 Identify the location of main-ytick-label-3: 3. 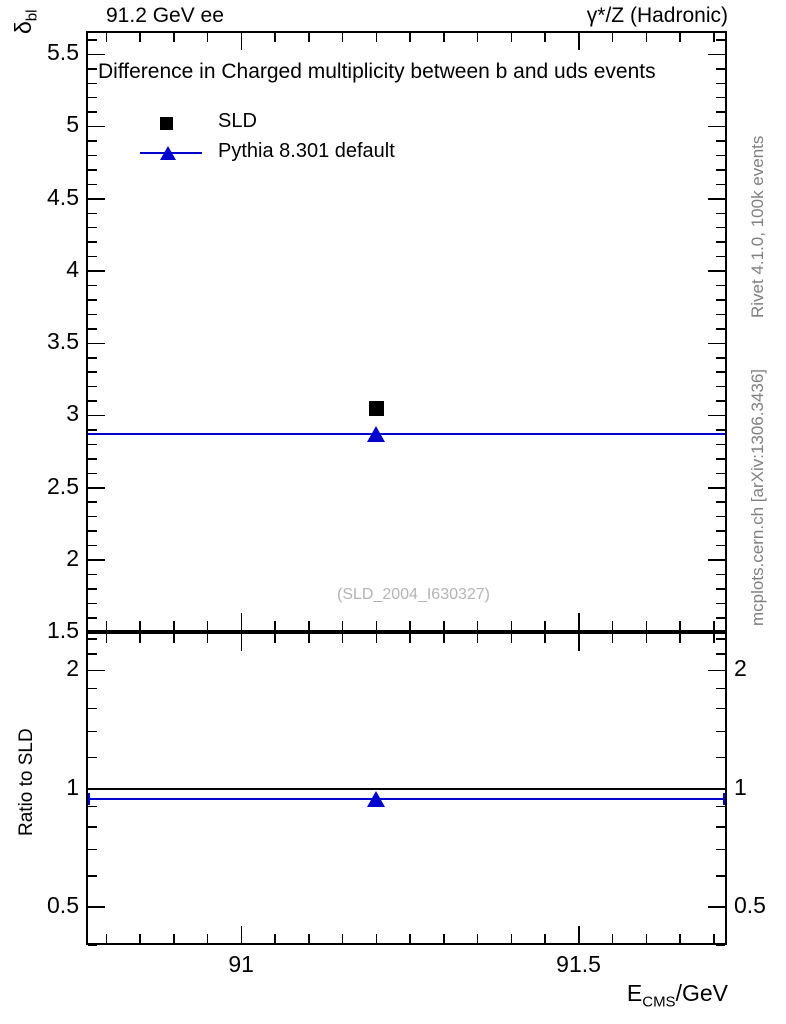
(72, 413).